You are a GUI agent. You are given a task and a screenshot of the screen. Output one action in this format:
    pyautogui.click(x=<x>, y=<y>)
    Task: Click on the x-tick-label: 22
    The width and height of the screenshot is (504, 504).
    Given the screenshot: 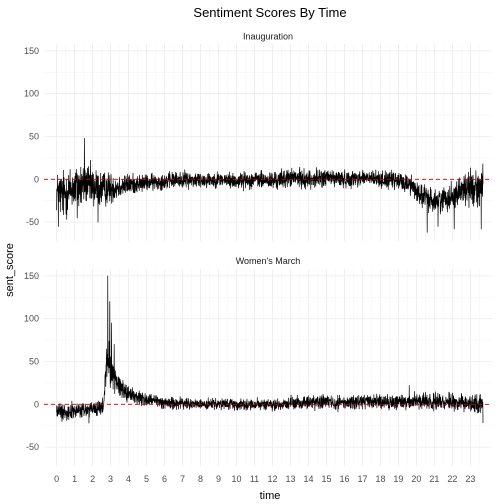 What is the action you would take?
    pyautogui.click(x=452, y=479)
    